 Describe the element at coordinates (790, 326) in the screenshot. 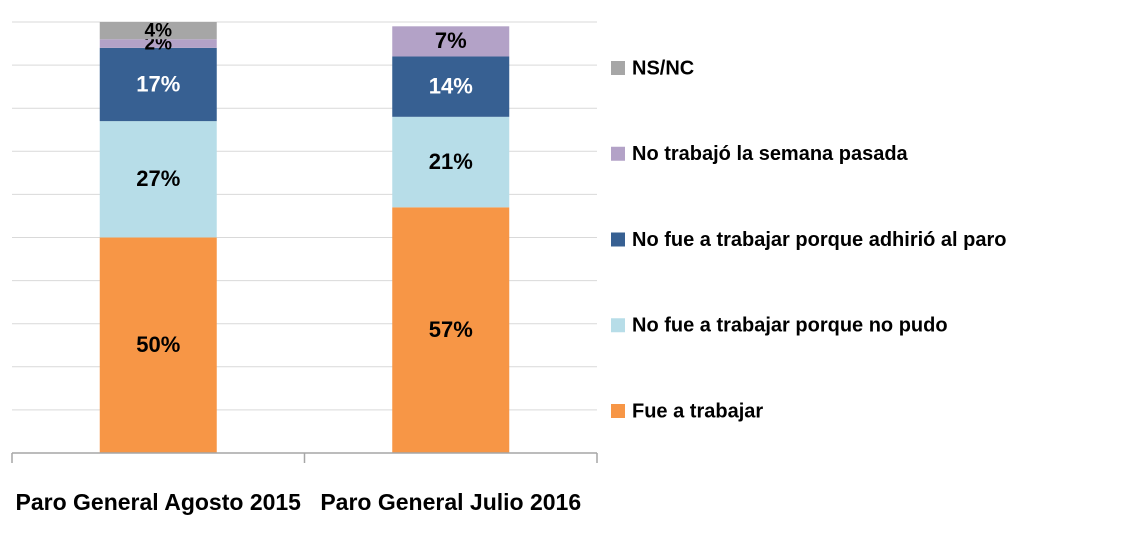

I see `legend-label: No fue a trabajar porque no pudo` at that location.